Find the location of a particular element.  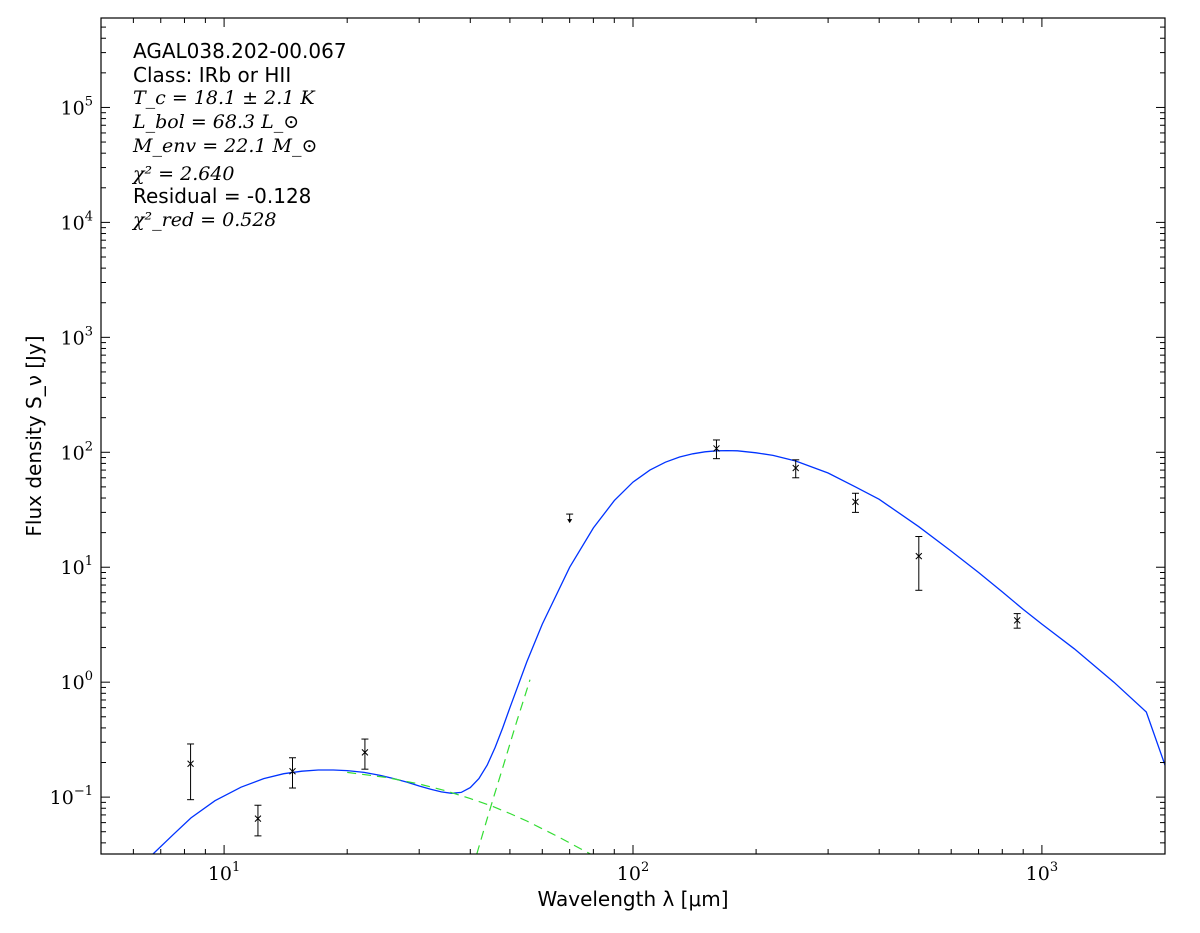

limit-arrow is located at coordinates (570, 521).